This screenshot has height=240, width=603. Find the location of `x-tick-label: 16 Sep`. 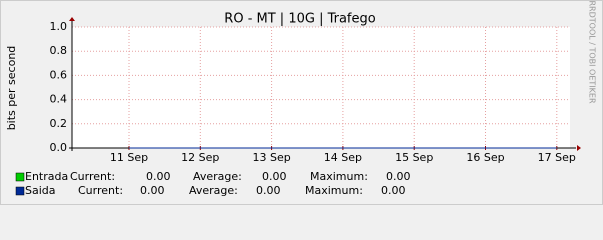

x-tick-label: 16 Sep is located at coordinates (485, 157).